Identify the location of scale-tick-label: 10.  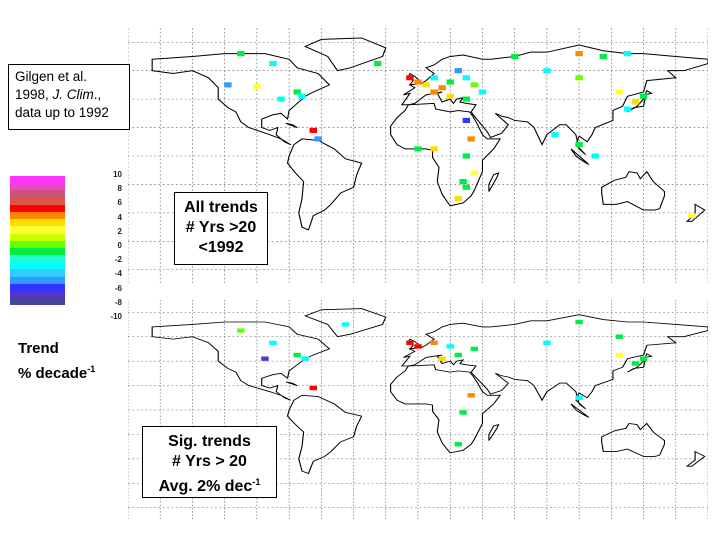
(117, 174).